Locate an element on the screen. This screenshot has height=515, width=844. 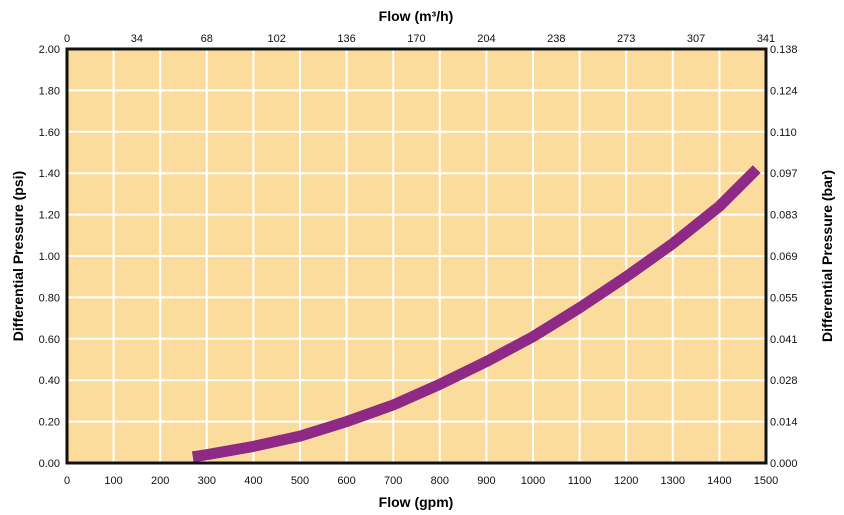
y-tick-label: 2.00 is located at coordinates (49, 50).